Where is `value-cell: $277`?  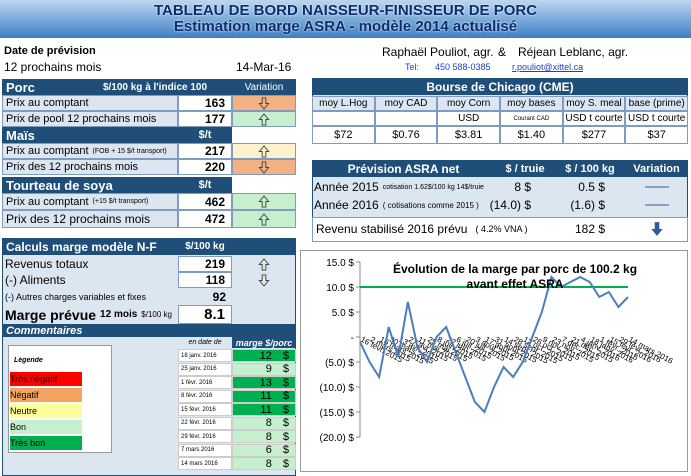 value-cell: $277 is located at coordinates (594, 135).